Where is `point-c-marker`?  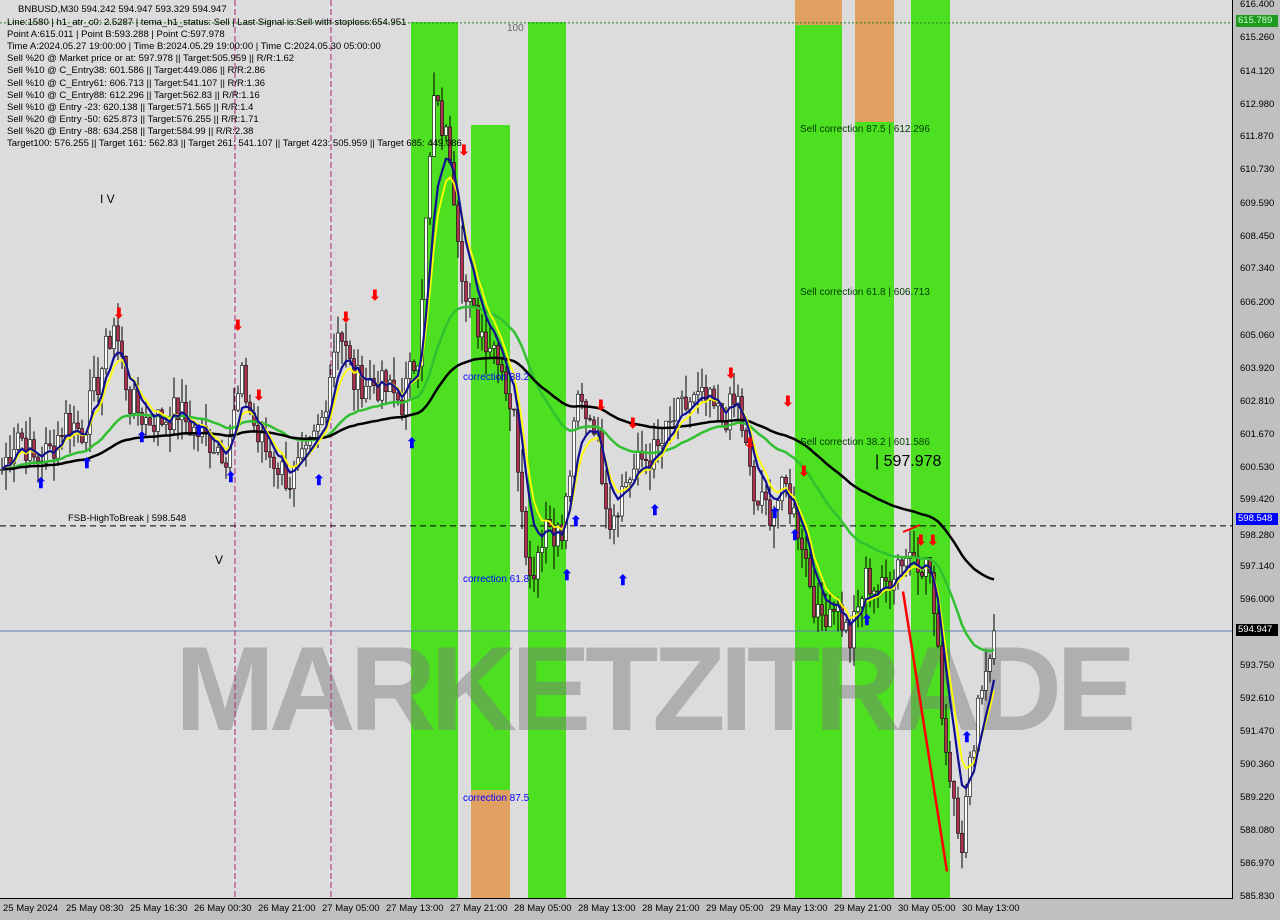
point-c-marker is located at coordinates (911, 528).